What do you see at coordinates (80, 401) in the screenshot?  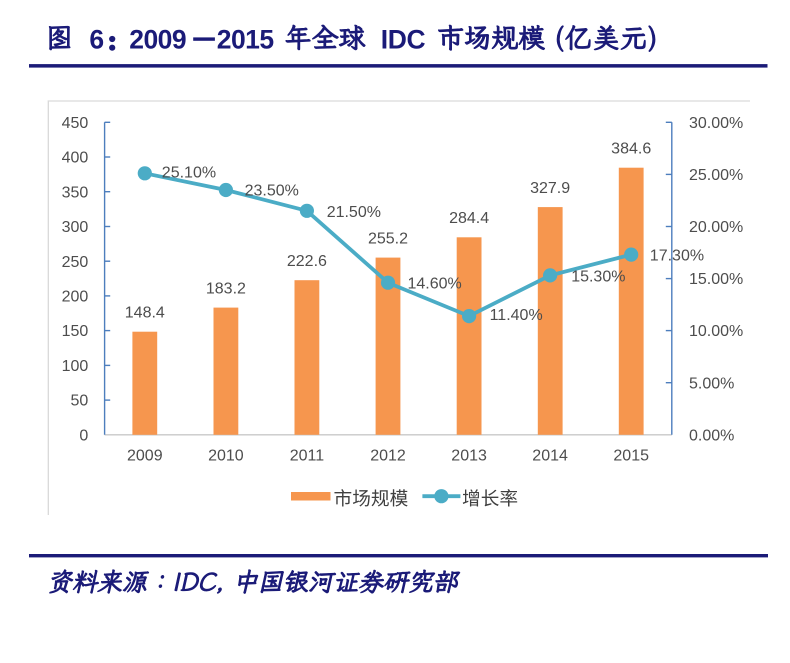 I see `svg-text: 50` at bounding box center [80, 401].